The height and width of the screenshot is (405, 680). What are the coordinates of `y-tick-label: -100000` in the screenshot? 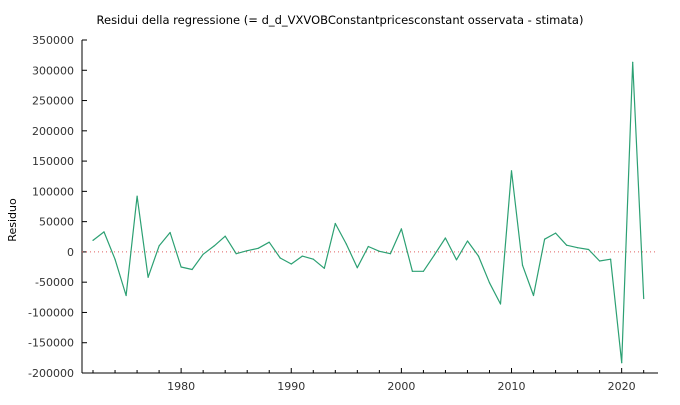 It's located at (51, 312).